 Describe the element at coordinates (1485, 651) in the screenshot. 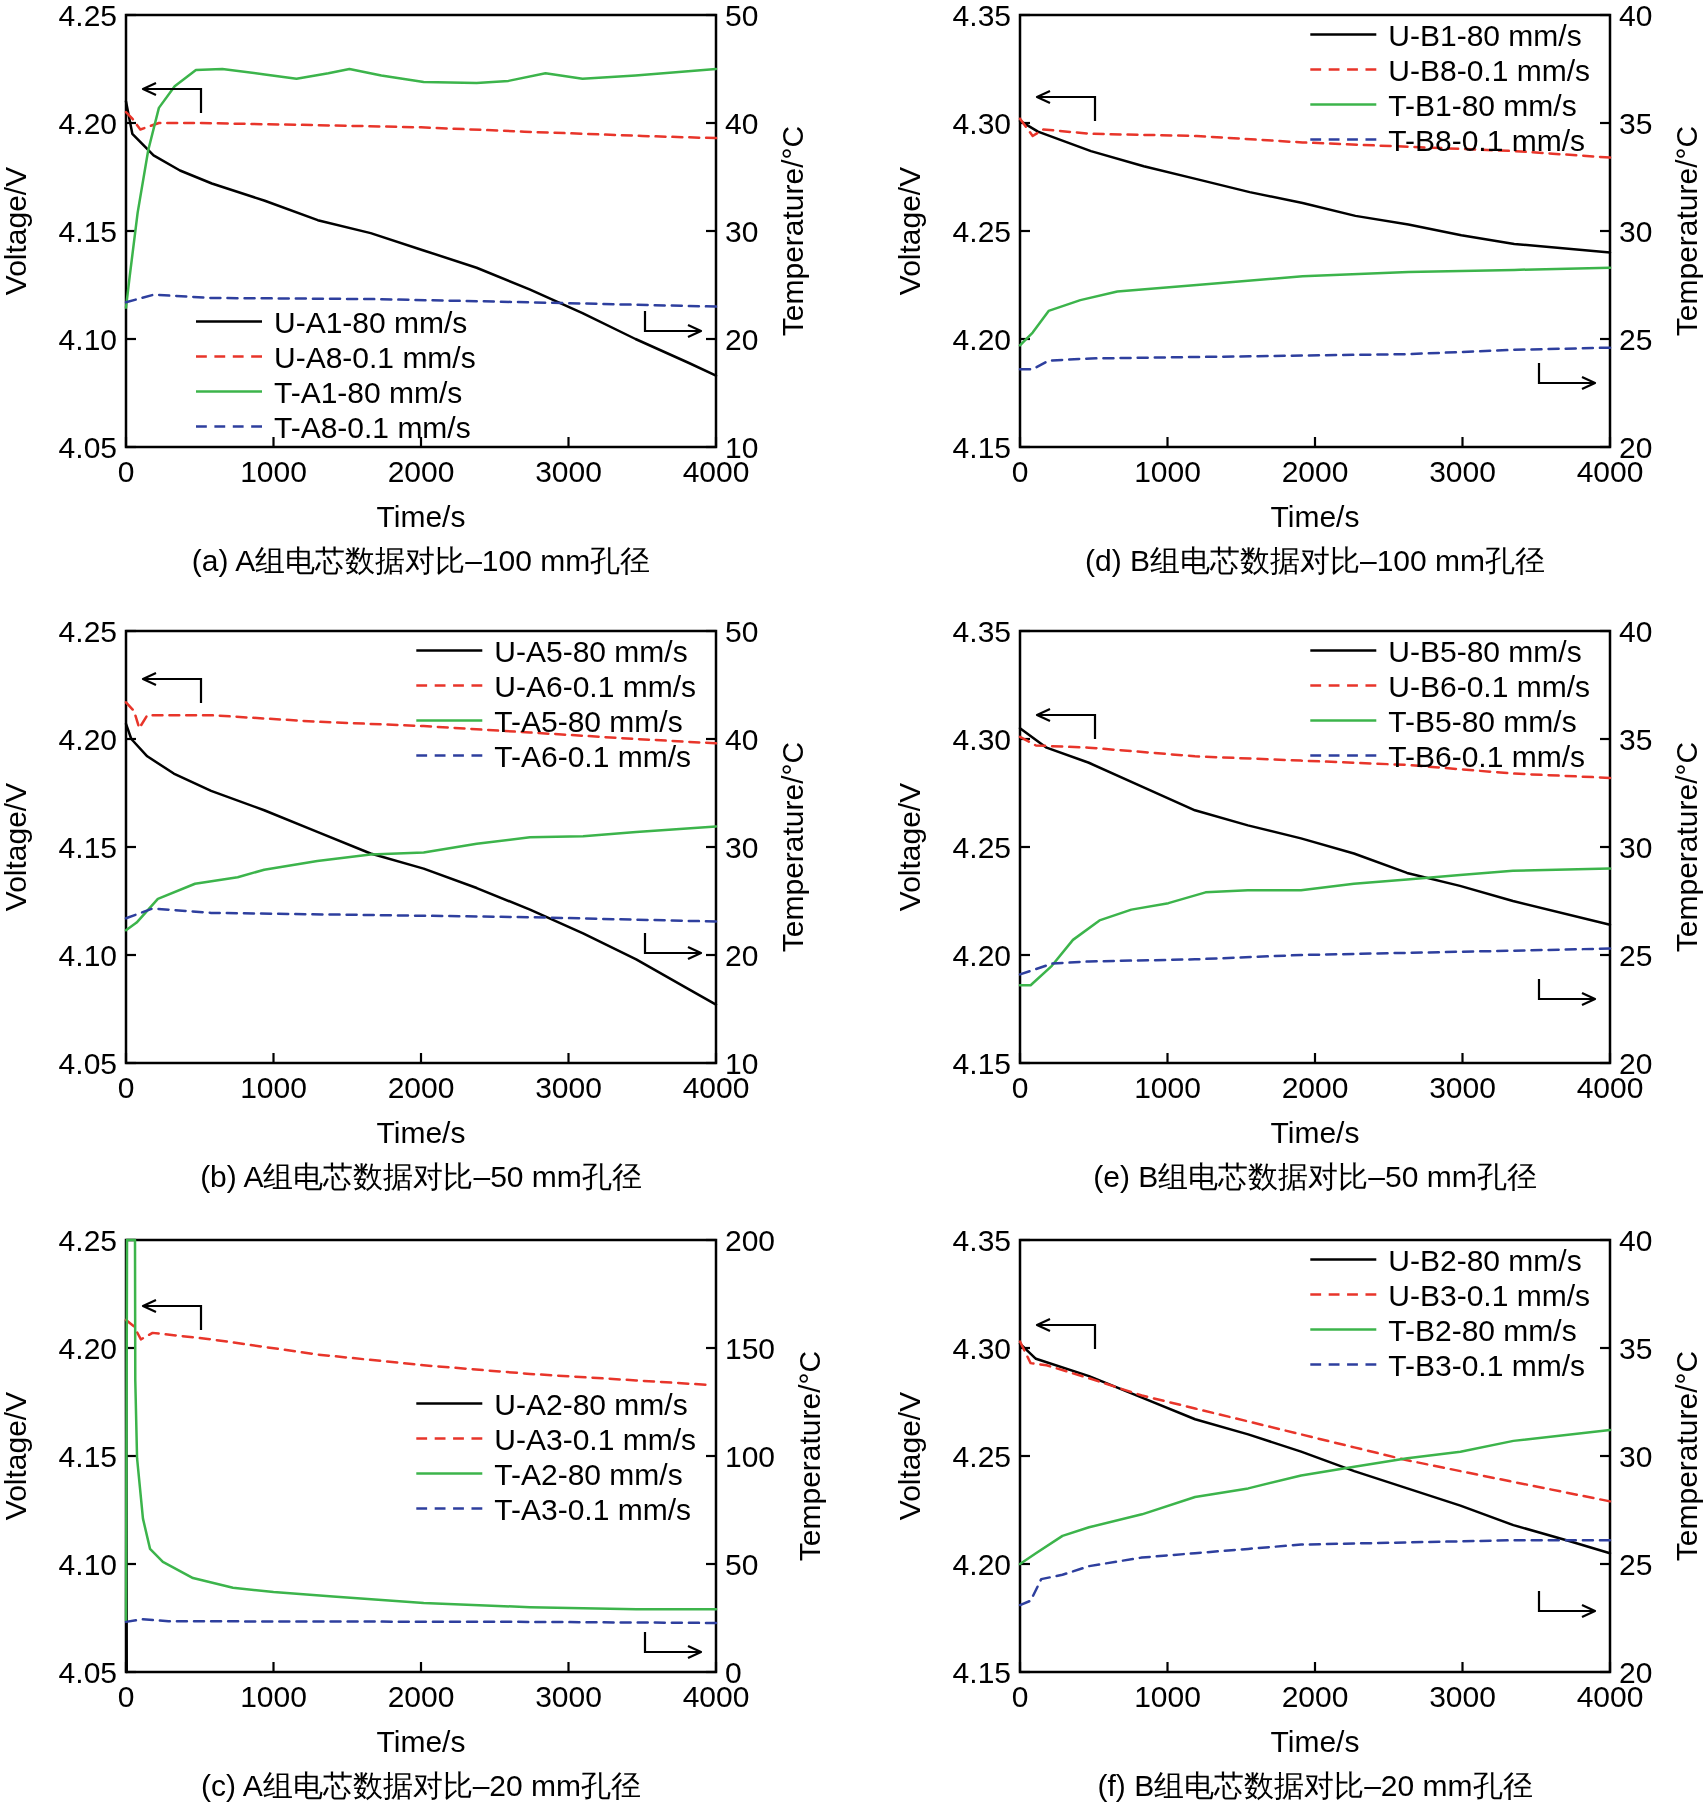

I see `legend-label: U-B5-80 mm/s` at that location.